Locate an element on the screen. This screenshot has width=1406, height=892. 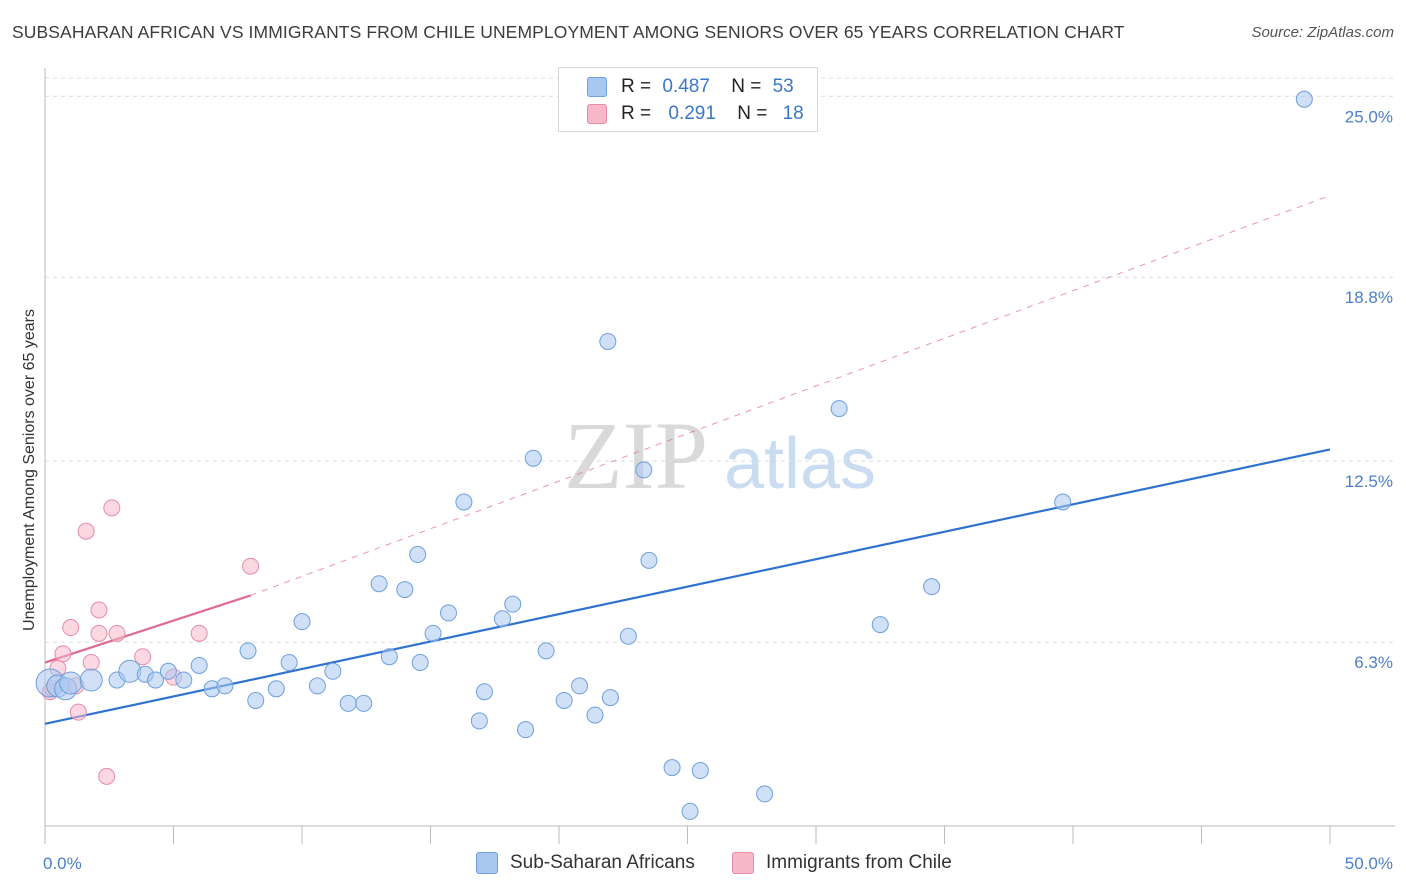
series-swatch-blue is located at coordinates (487, 863).